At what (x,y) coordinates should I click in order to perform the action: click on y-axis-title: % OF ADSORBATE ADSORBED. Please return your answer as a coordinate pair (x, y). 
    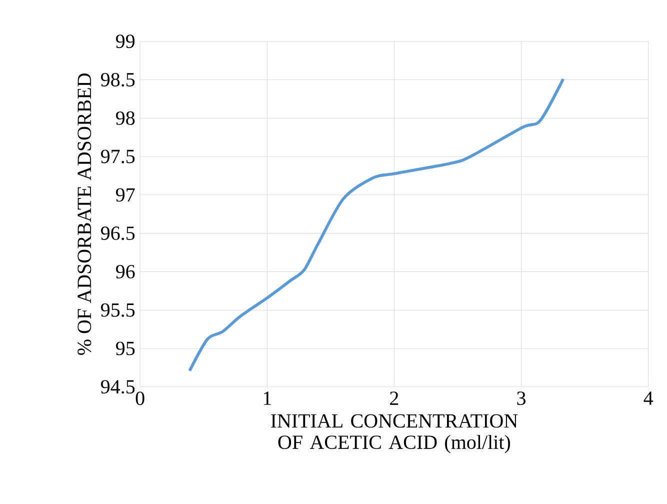
    Looking at the image, I should click on (85, 214).